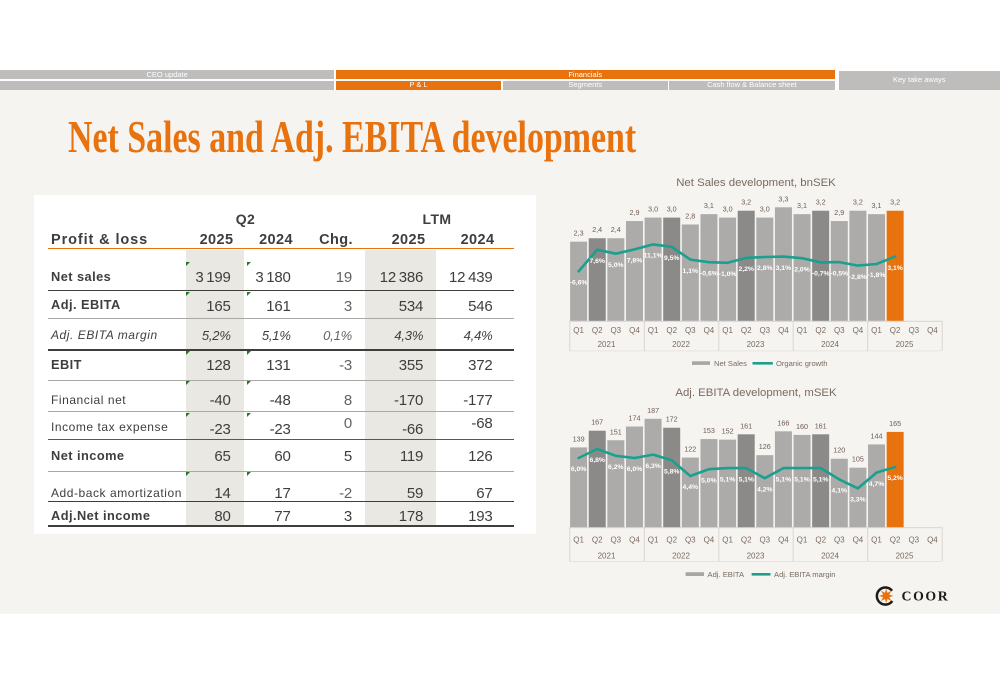 The image size is (1000, 685). I want to click on svg-text: 5,0%, so click(709, 480).